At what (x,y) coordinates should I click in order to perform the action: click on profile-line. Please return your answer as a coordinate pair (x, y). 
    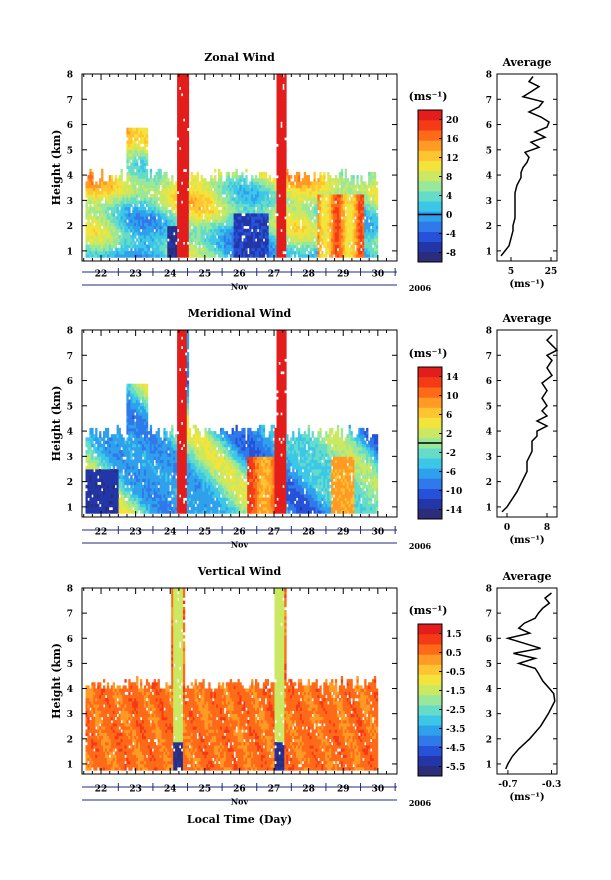
    Looking at the image, I should click on (525, 166).